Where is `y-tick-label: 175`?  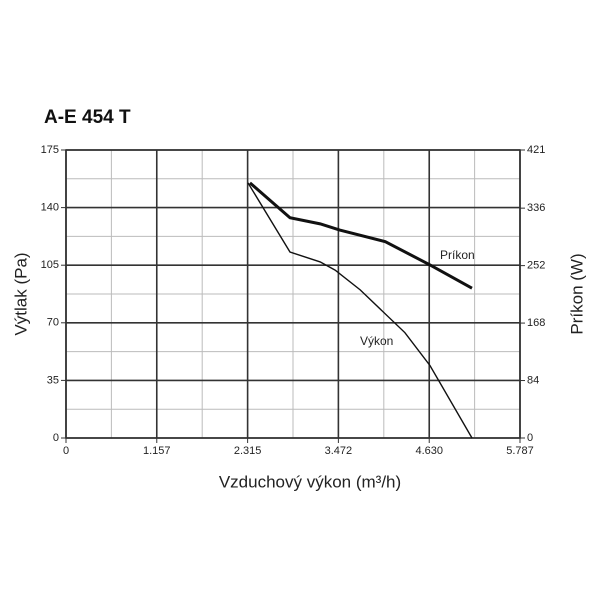 y-tick-label: 175 is located at coordinates (50, 150).